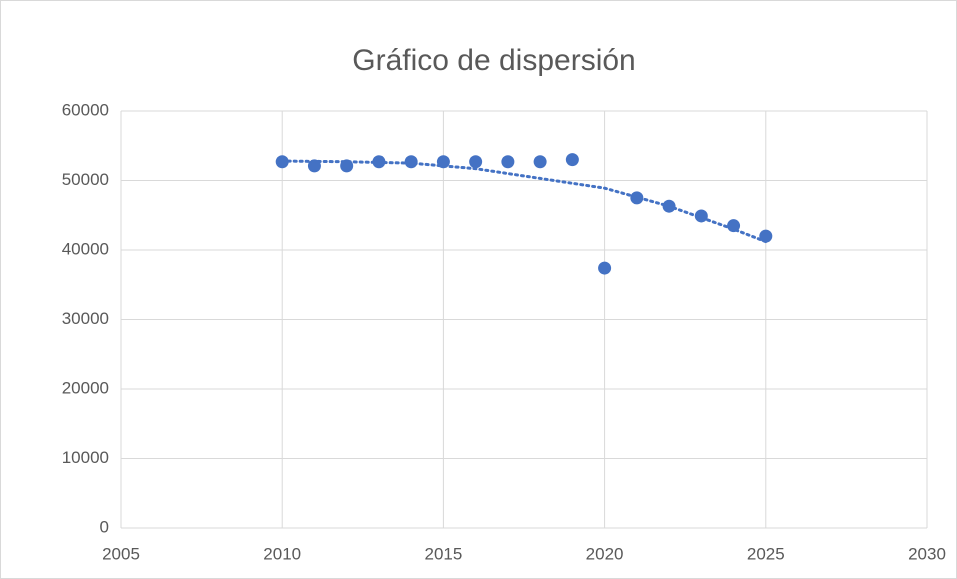 The image size is (957, 579). Describe the element at coordinates (766, 553) in the screenshot. I see `x-tick-label: 2025` at that location.